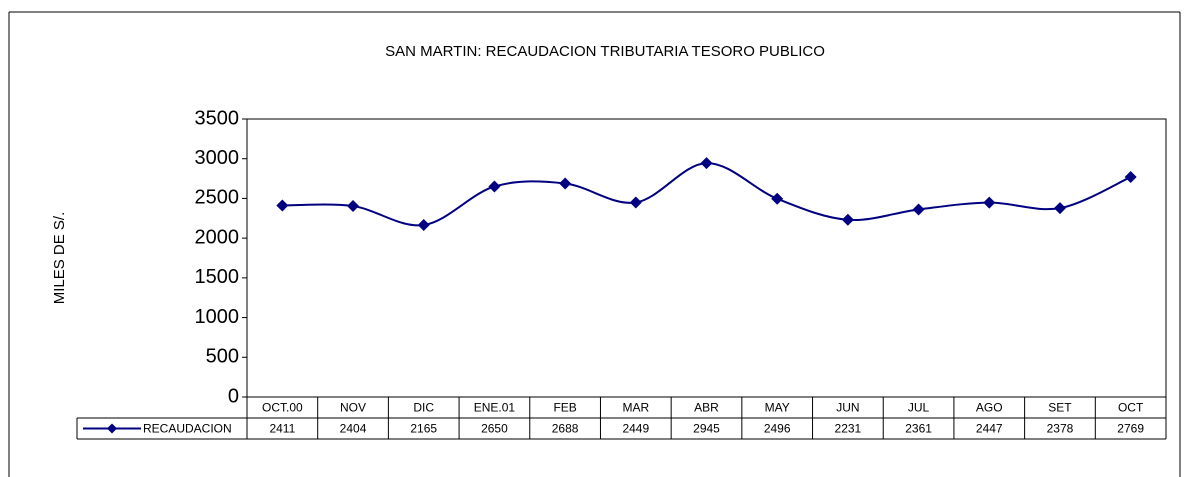 This screenshot has height=477, width=1191. I want to click on x-tick-label: FEB, so click(564, 408).